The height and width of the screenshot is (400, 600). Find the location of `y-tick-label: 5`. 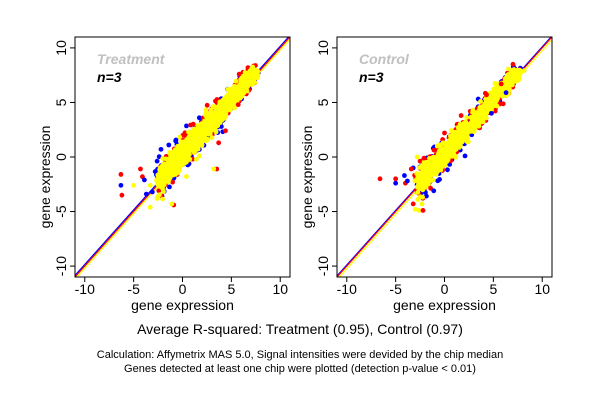

y-tick-label: 5 is located at coordinates (323, 102).